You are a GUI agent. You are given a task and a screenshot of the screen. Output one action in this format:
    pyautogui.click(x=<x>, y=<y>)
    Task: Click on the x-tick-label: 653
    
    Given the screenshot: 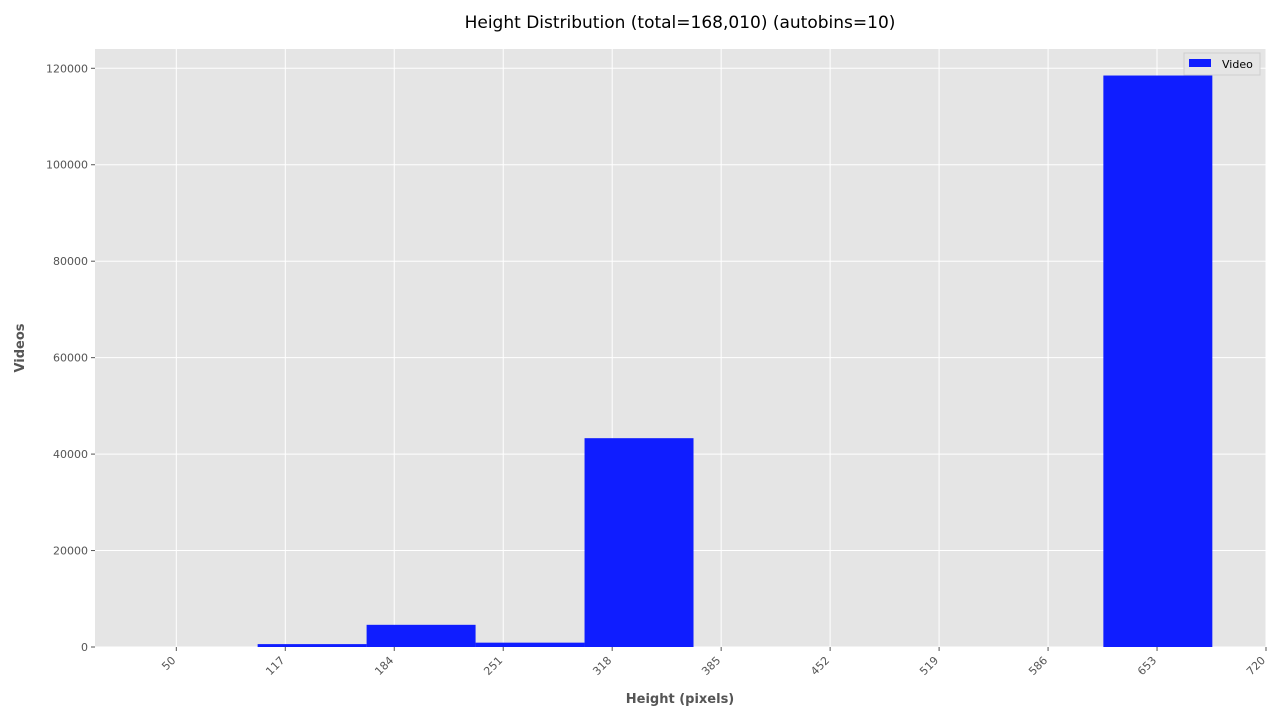 What is the action you would take?
    pyautogui.click(x=1147, y=666)
    